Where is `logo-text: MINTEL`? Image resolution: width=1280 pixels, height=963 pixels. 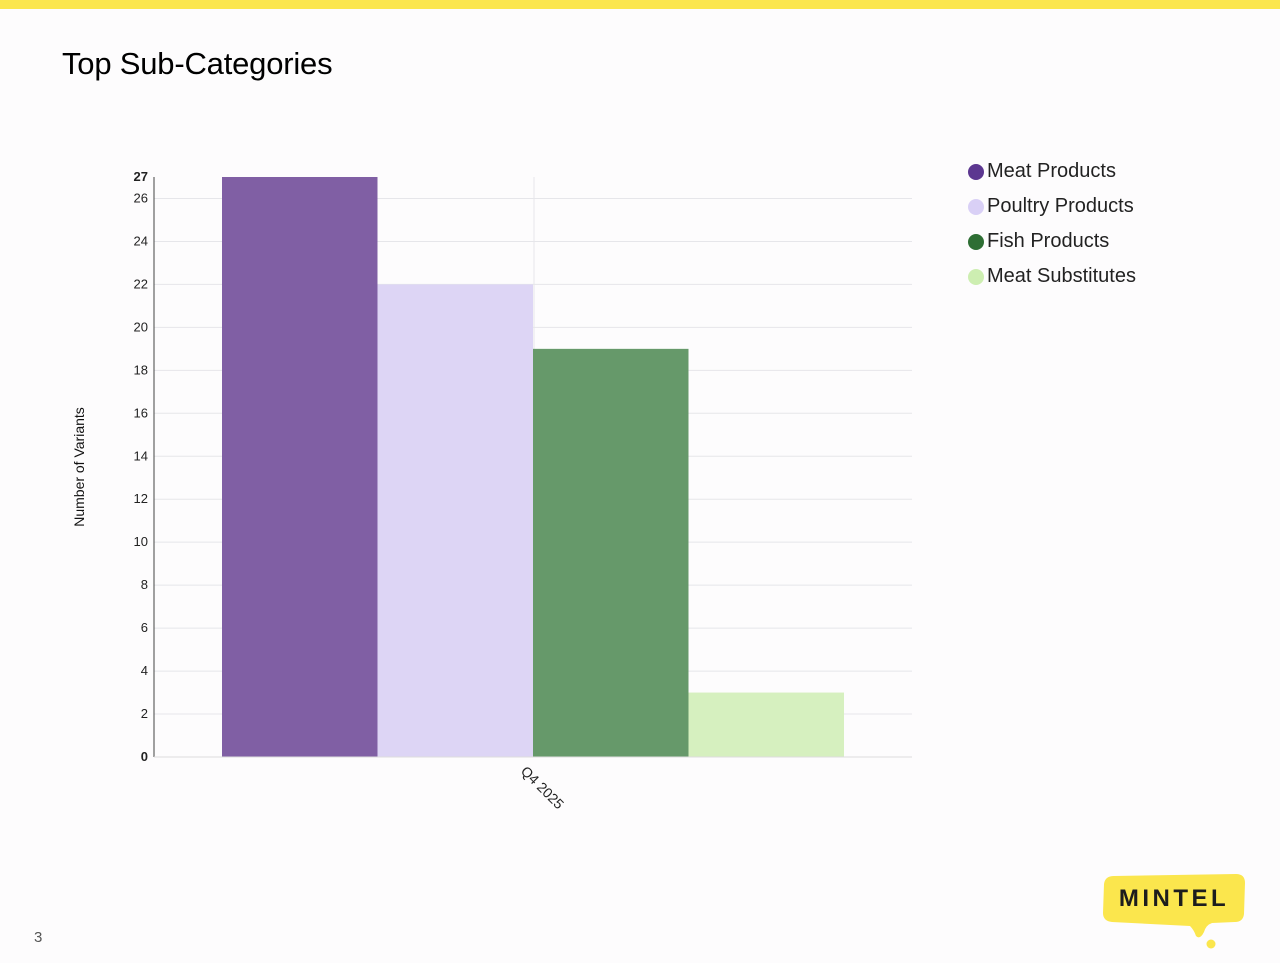 logo-text: MINTEL is located at coordinates (1174, 898).